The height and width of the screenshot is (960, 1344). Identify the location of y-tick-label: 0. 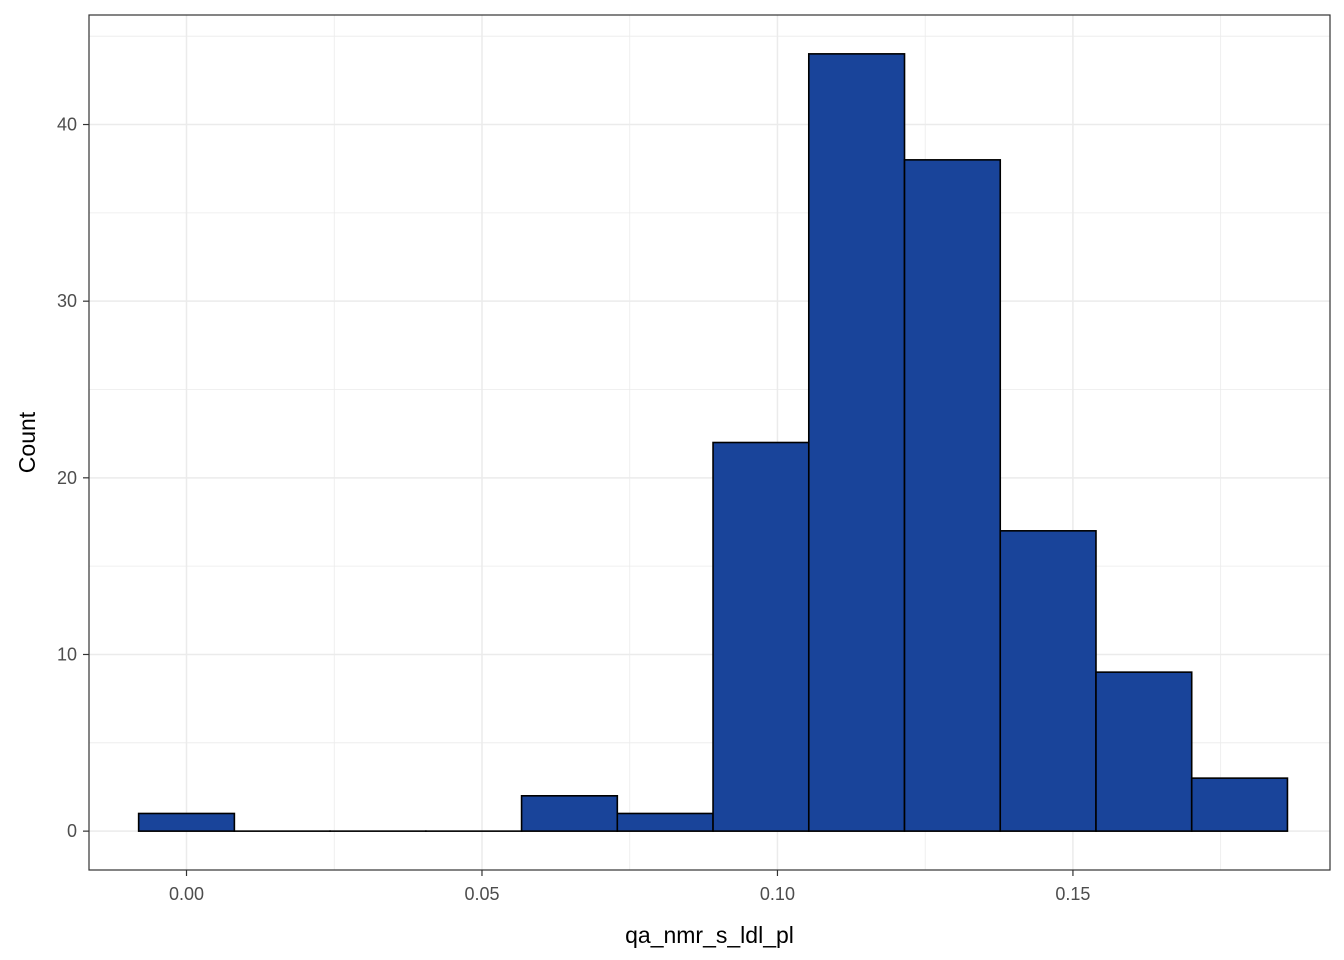
(72, 831).